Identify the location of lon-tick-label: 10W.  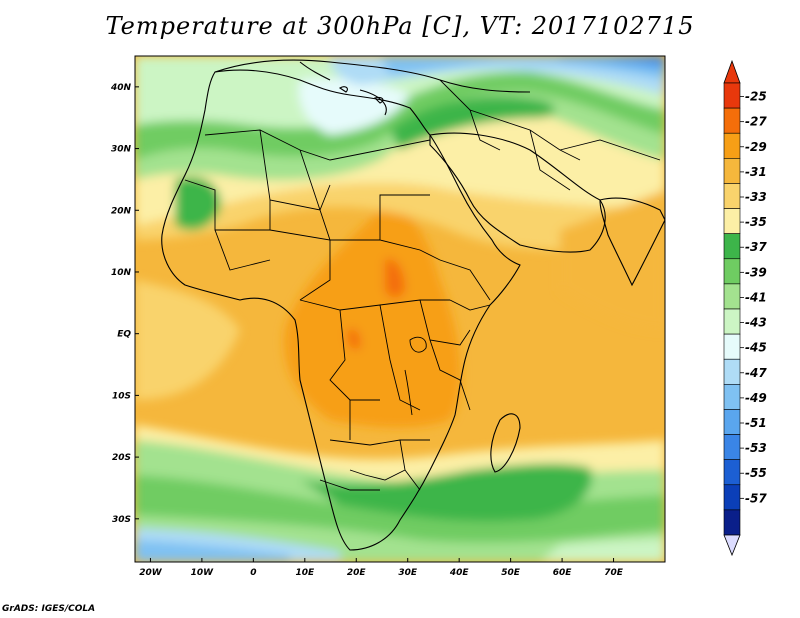
(203, 573).